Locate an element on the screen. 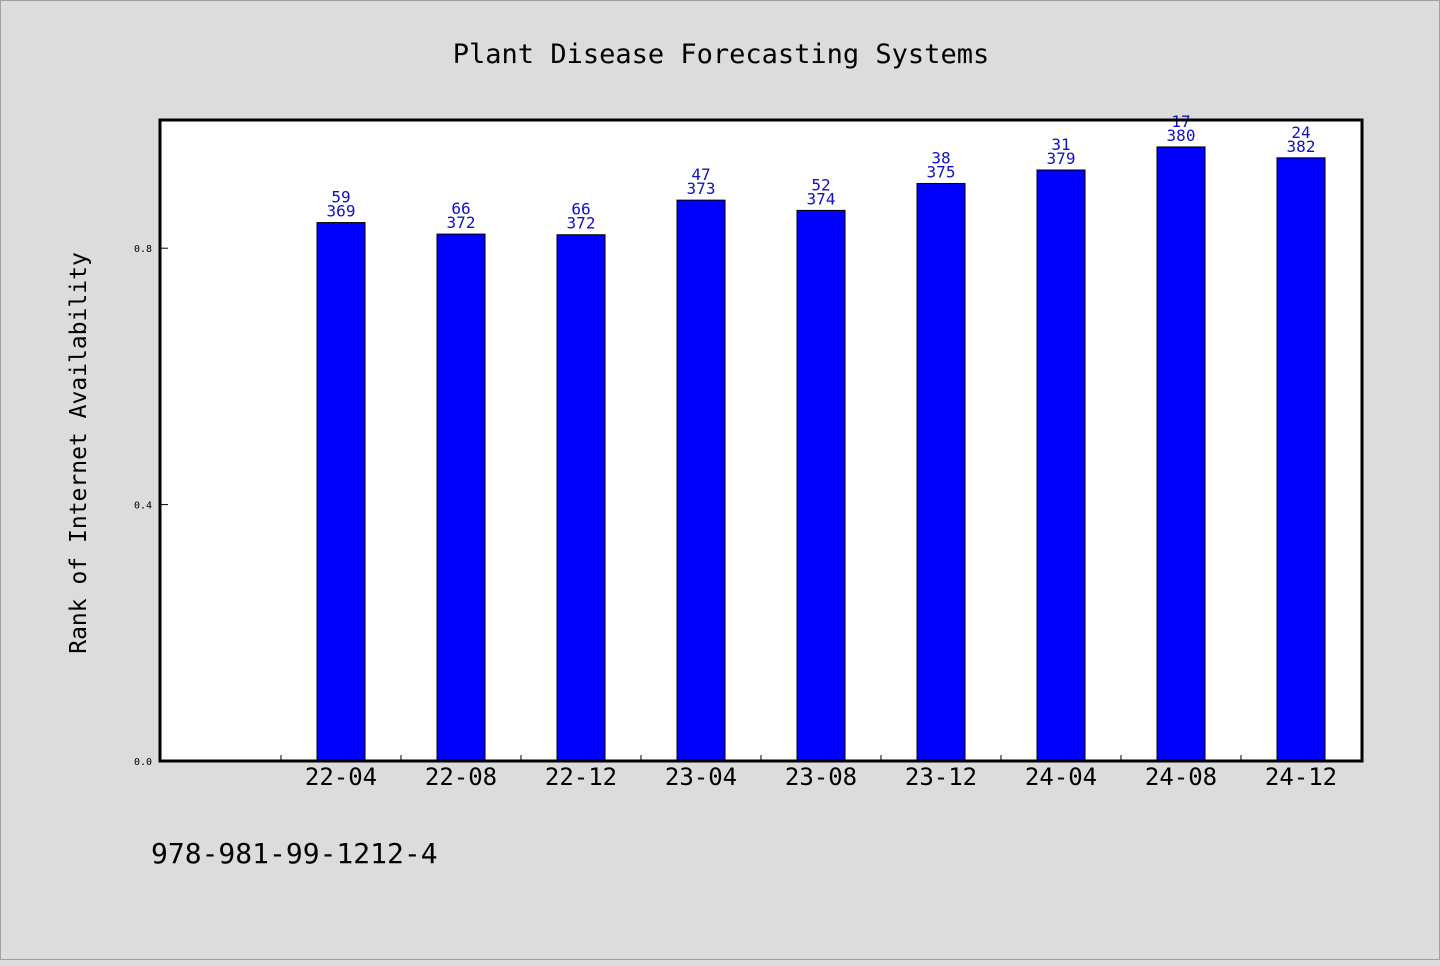 The height and width of the screenshot is (966, 1440). x-tick-label: 23-08 is located at coordinates (821, 777).